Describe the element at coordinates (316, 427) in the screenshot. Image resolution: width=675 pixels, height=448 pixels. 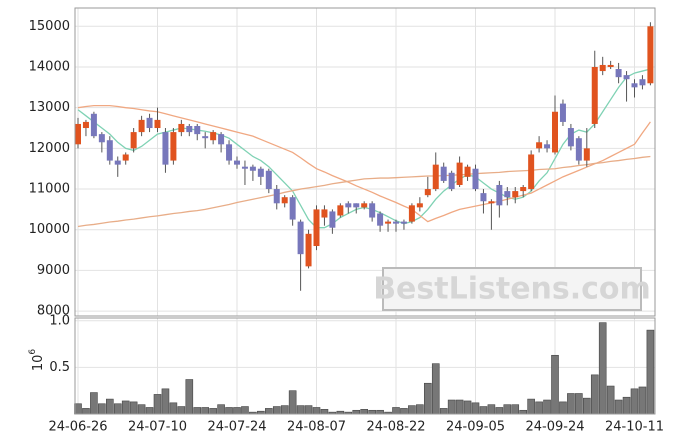
I see `x-tick-label: 24-08-07` at that location.